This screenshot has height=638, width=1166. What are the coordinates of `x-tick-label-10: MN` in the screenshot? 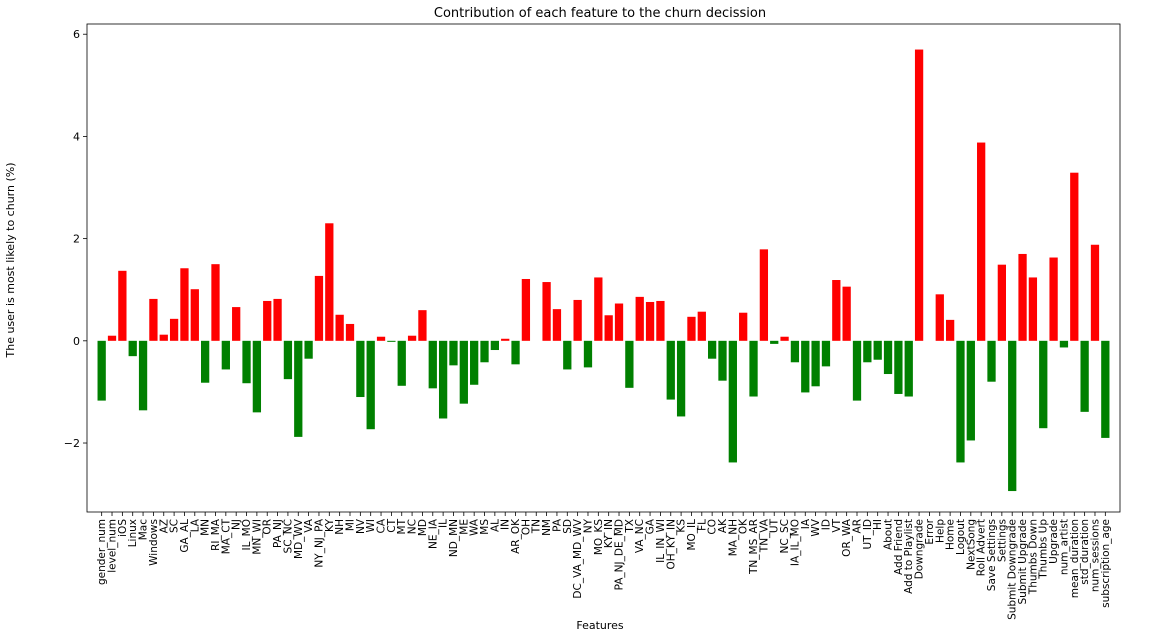 It's located at (206, 527).